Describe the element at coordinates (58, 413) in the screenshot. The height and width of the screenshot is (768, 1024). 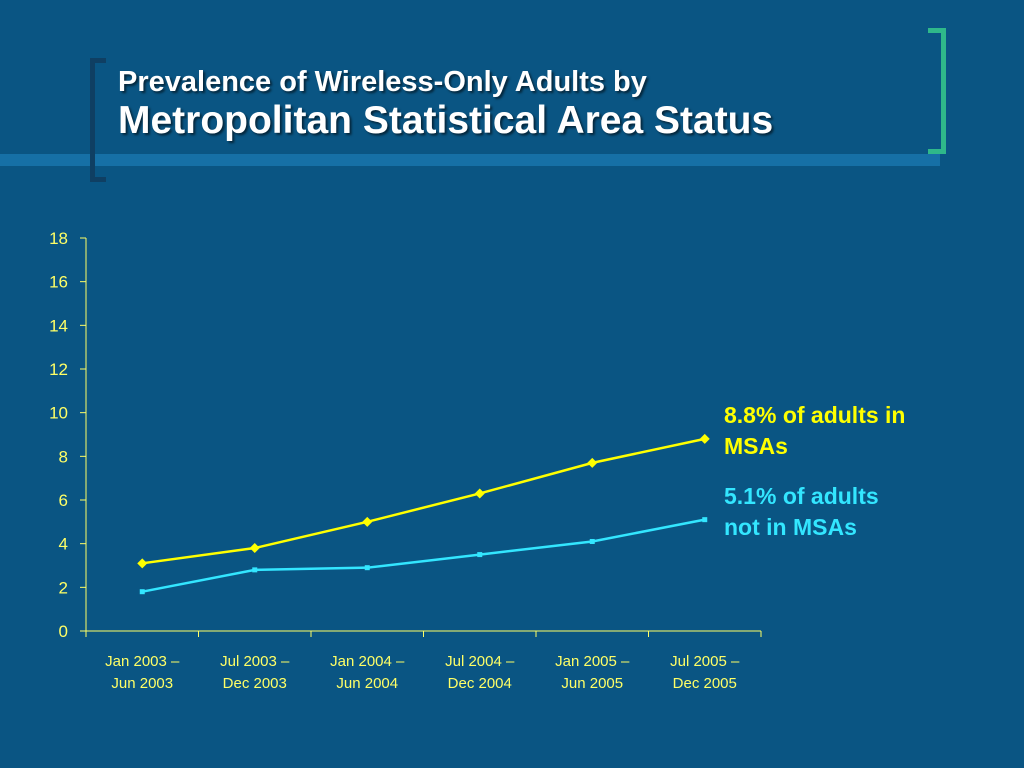
I see `y-tick-label: 10` at that location.